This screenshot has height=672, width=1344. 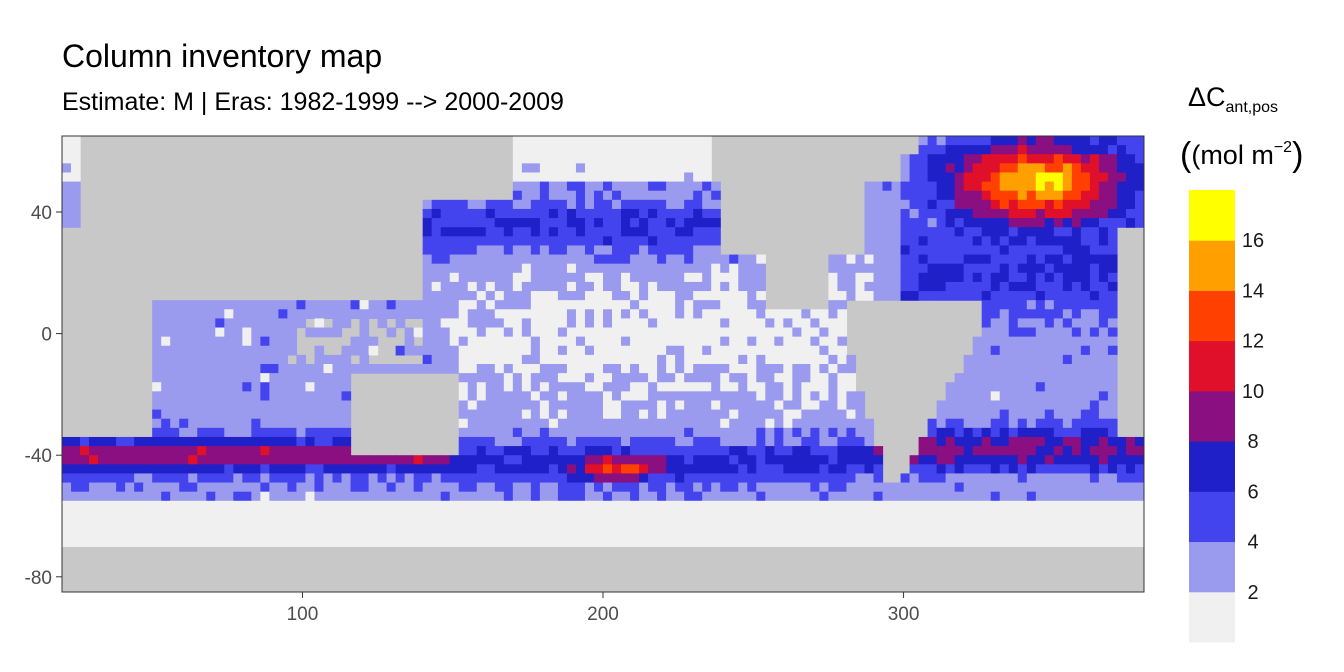 I want to click on legend-break-label: 8, so click(x=1252, y=442).